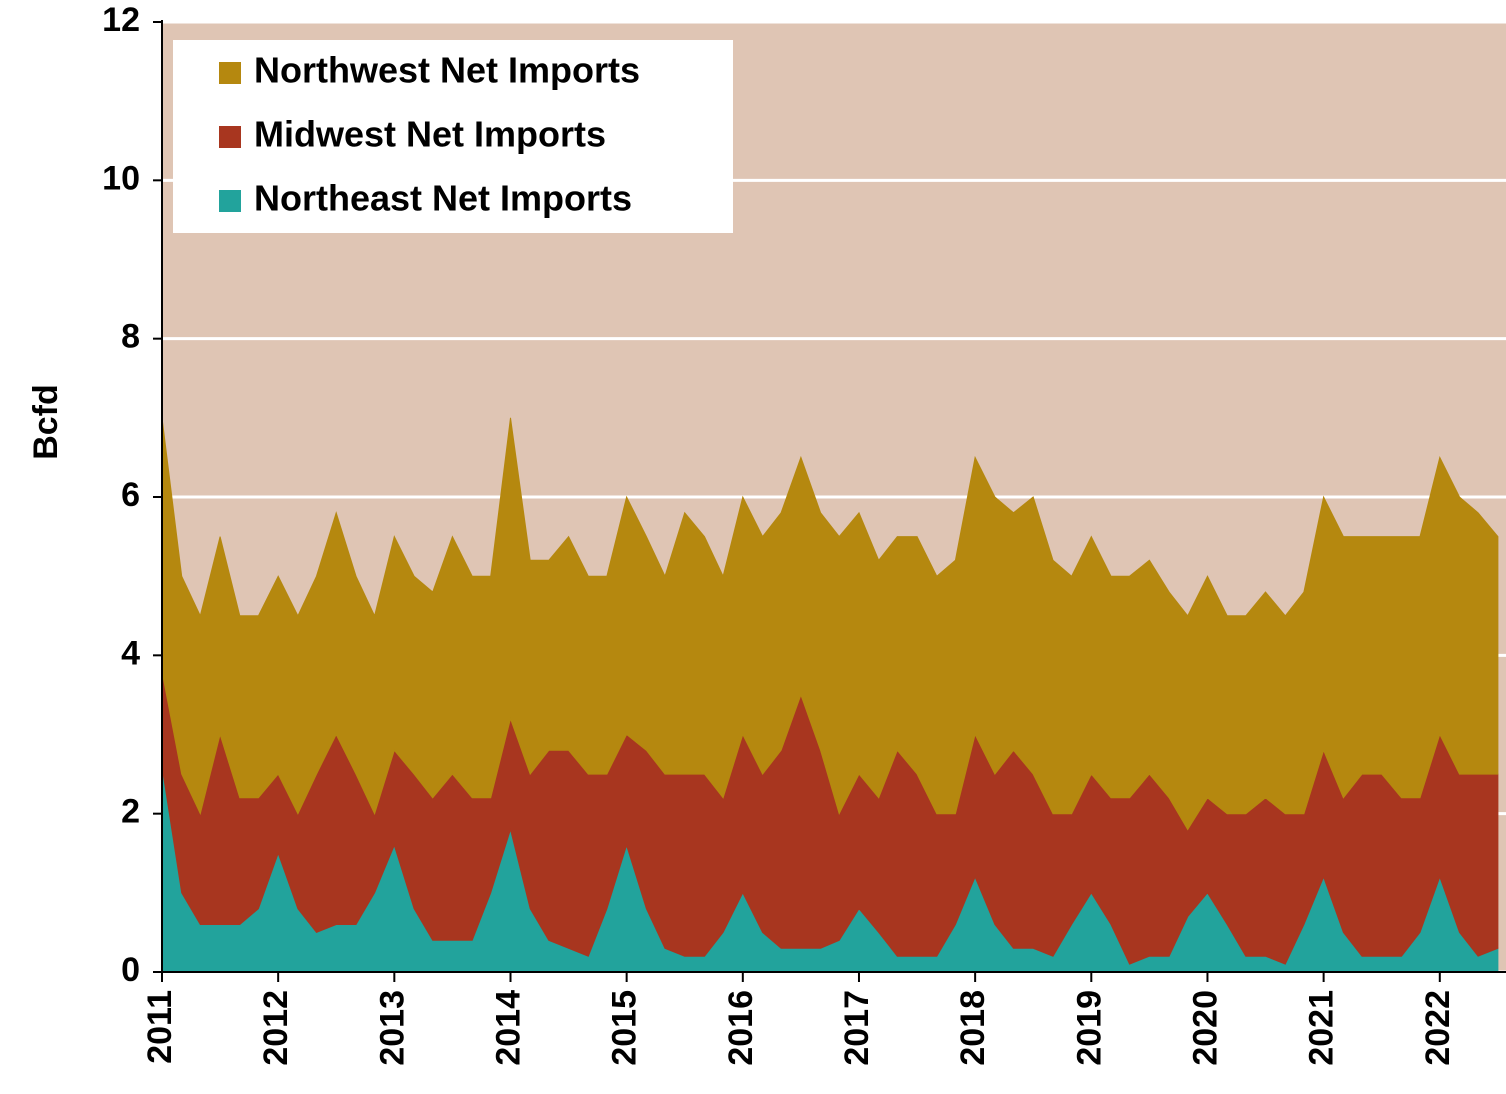 The height and width of the screenshot is (1094, 1506). What do you see at coordinates (130, 337) in the screenshot?
I see `y-tick-label: 8` at bounding box center [130, 337].